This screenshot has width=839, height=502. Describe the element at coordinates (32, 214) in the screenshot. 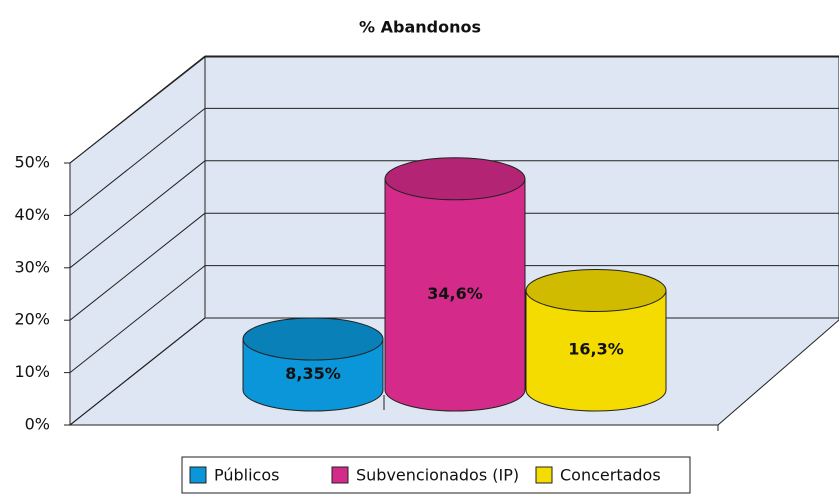

I see `y-tick-label: 40%` at that location.